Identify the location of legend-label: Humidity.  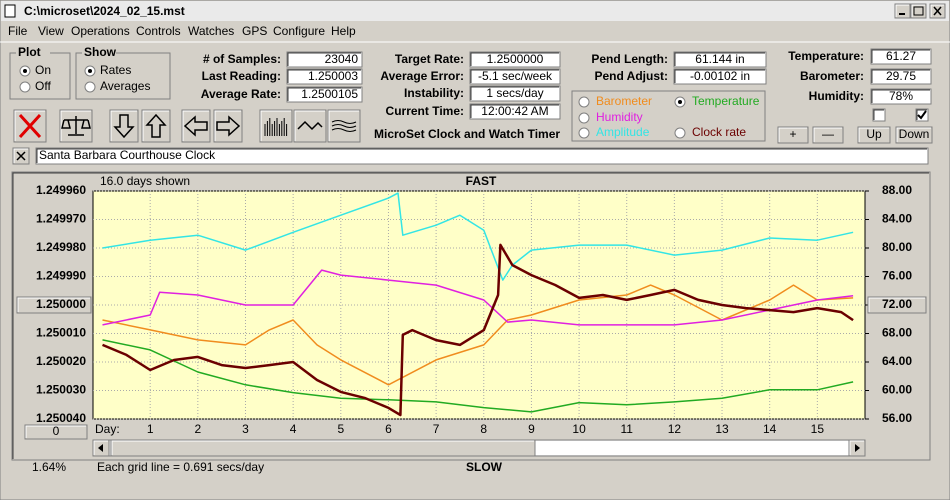
(619, 117).